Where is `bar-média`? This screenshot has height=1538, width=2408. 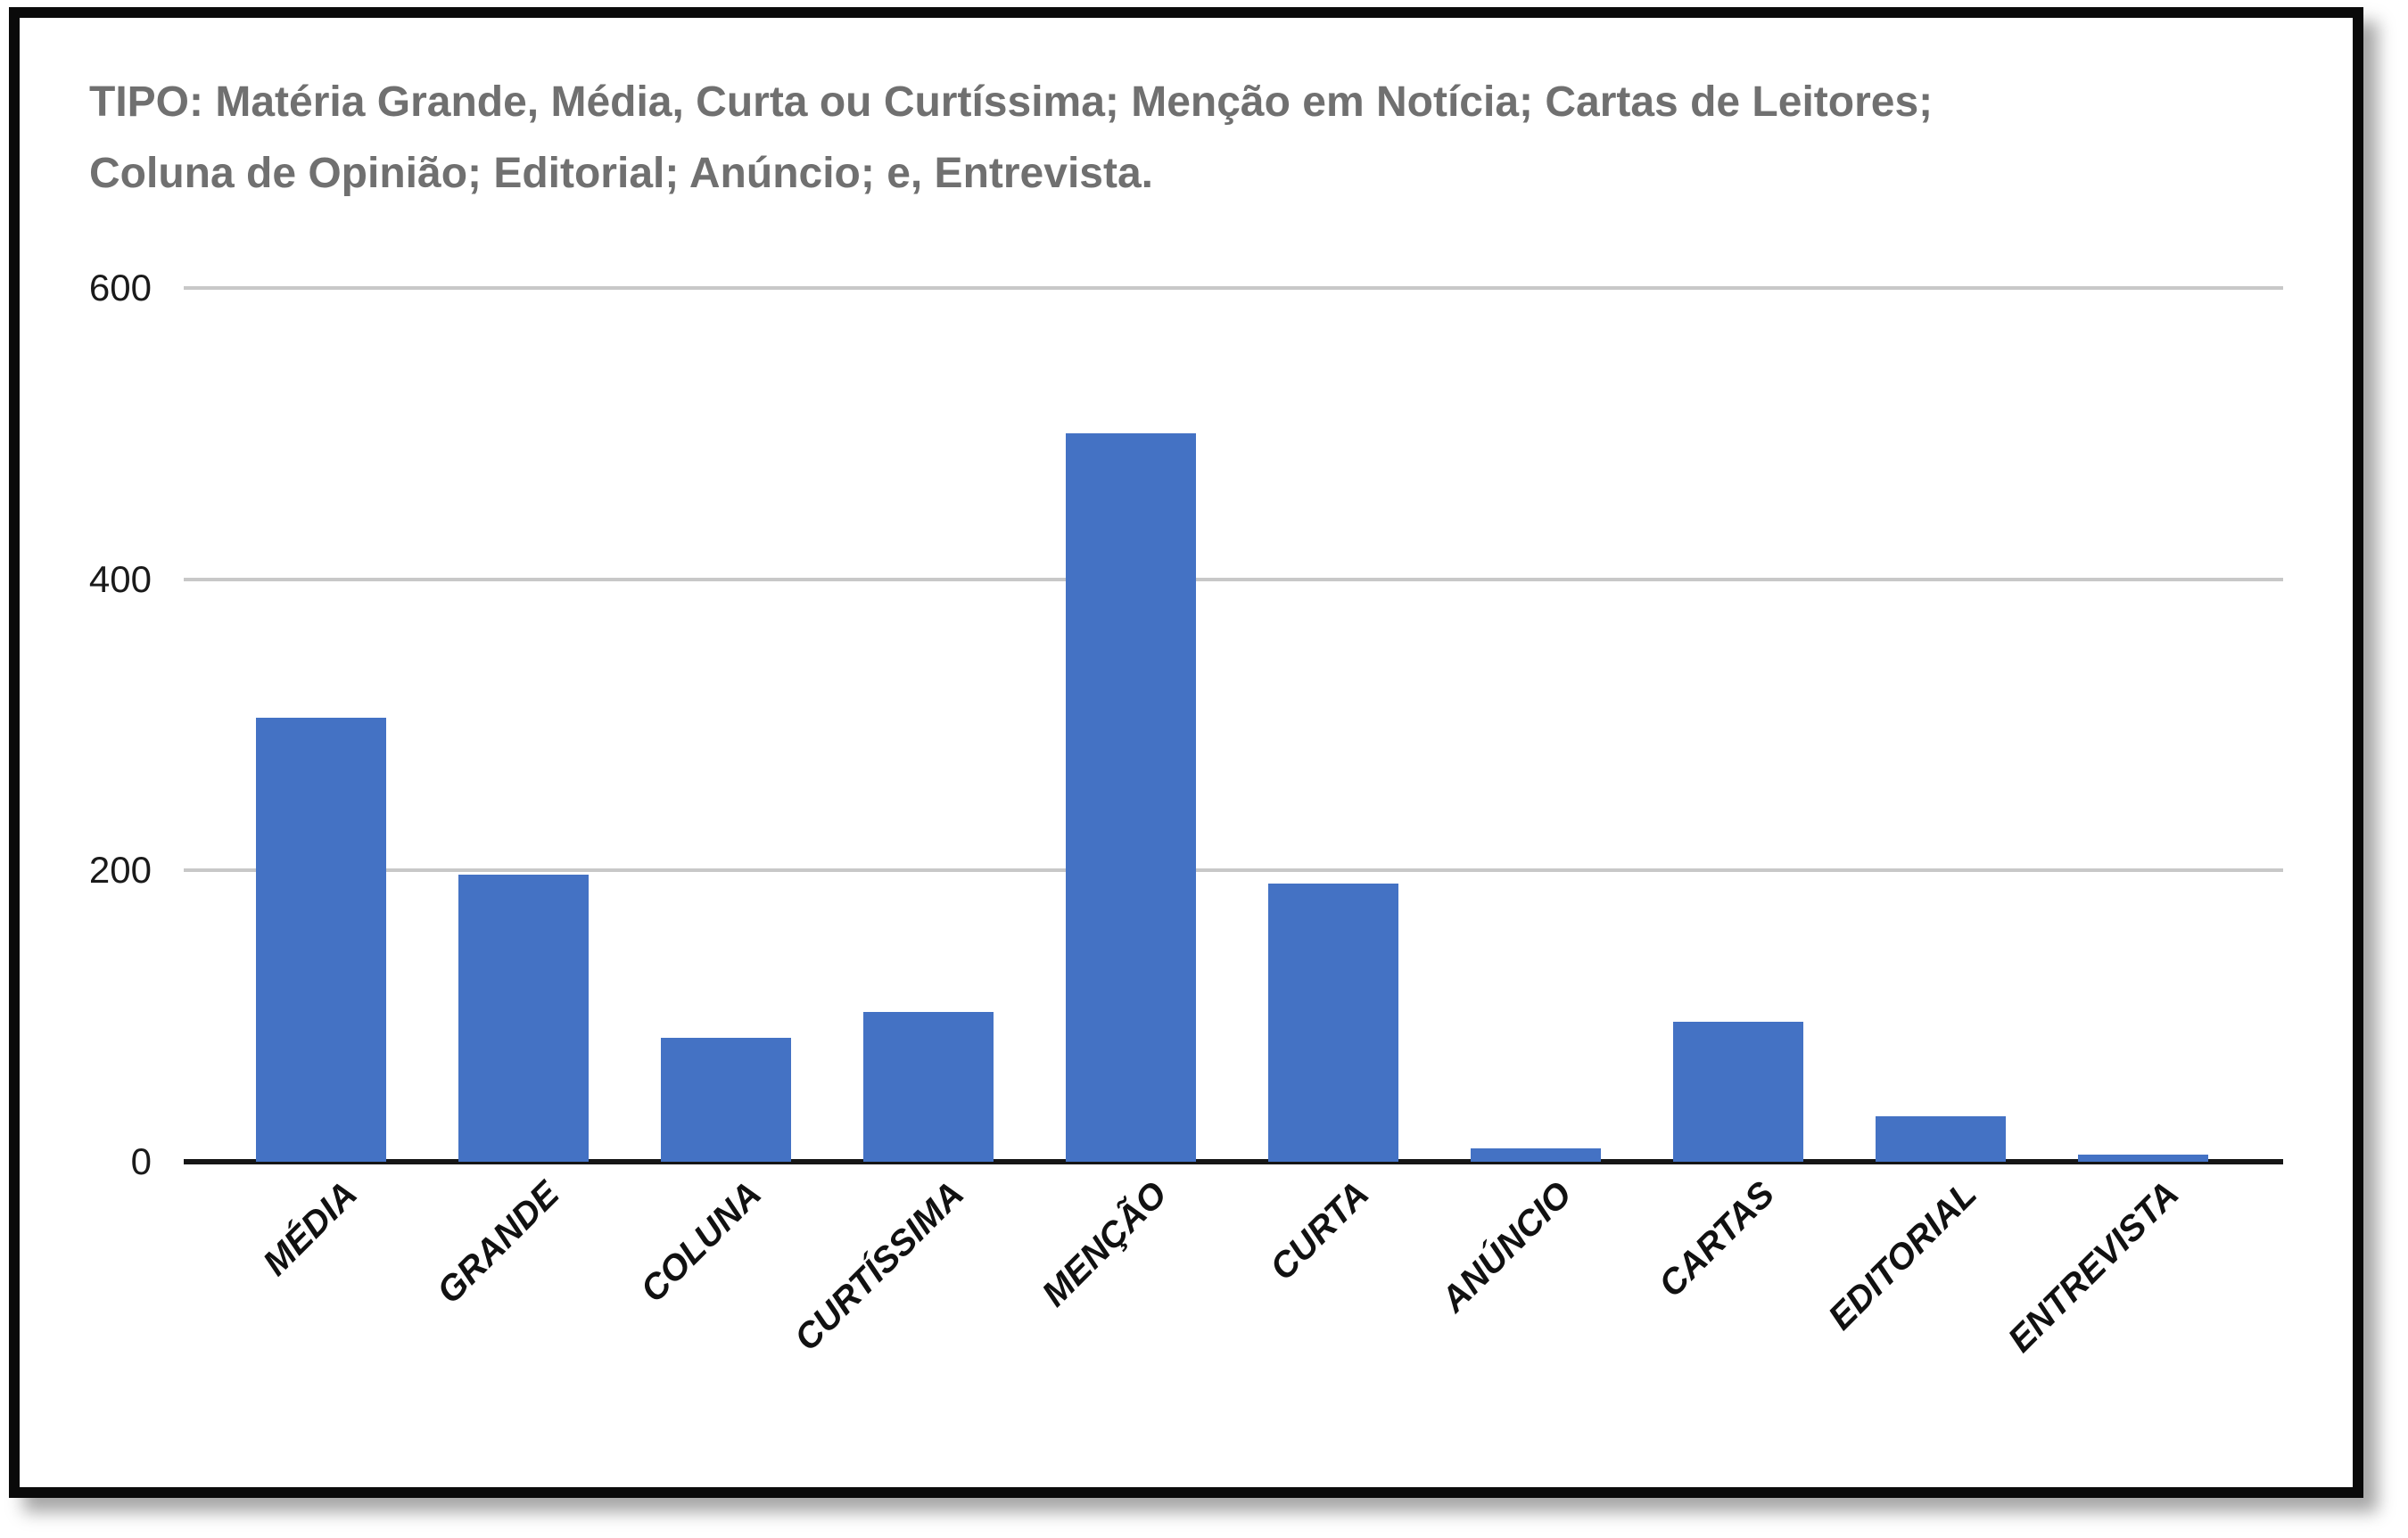
bar-média is located at coordinates (320, 940).